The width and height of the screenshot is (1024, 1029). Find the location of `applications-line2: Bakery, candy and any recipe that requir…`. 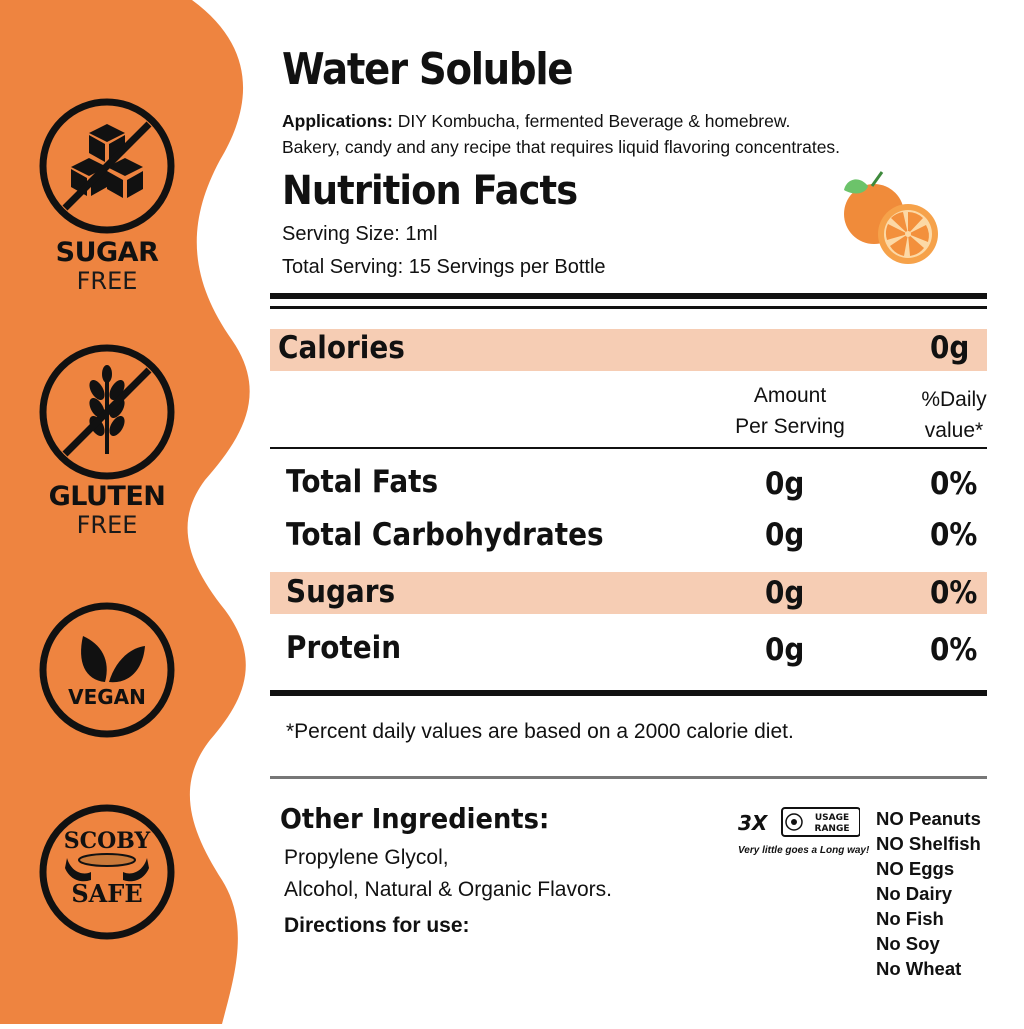

applications-line2: Bakery, candy and any recipe that requir… is located at coordinates (561, 147).